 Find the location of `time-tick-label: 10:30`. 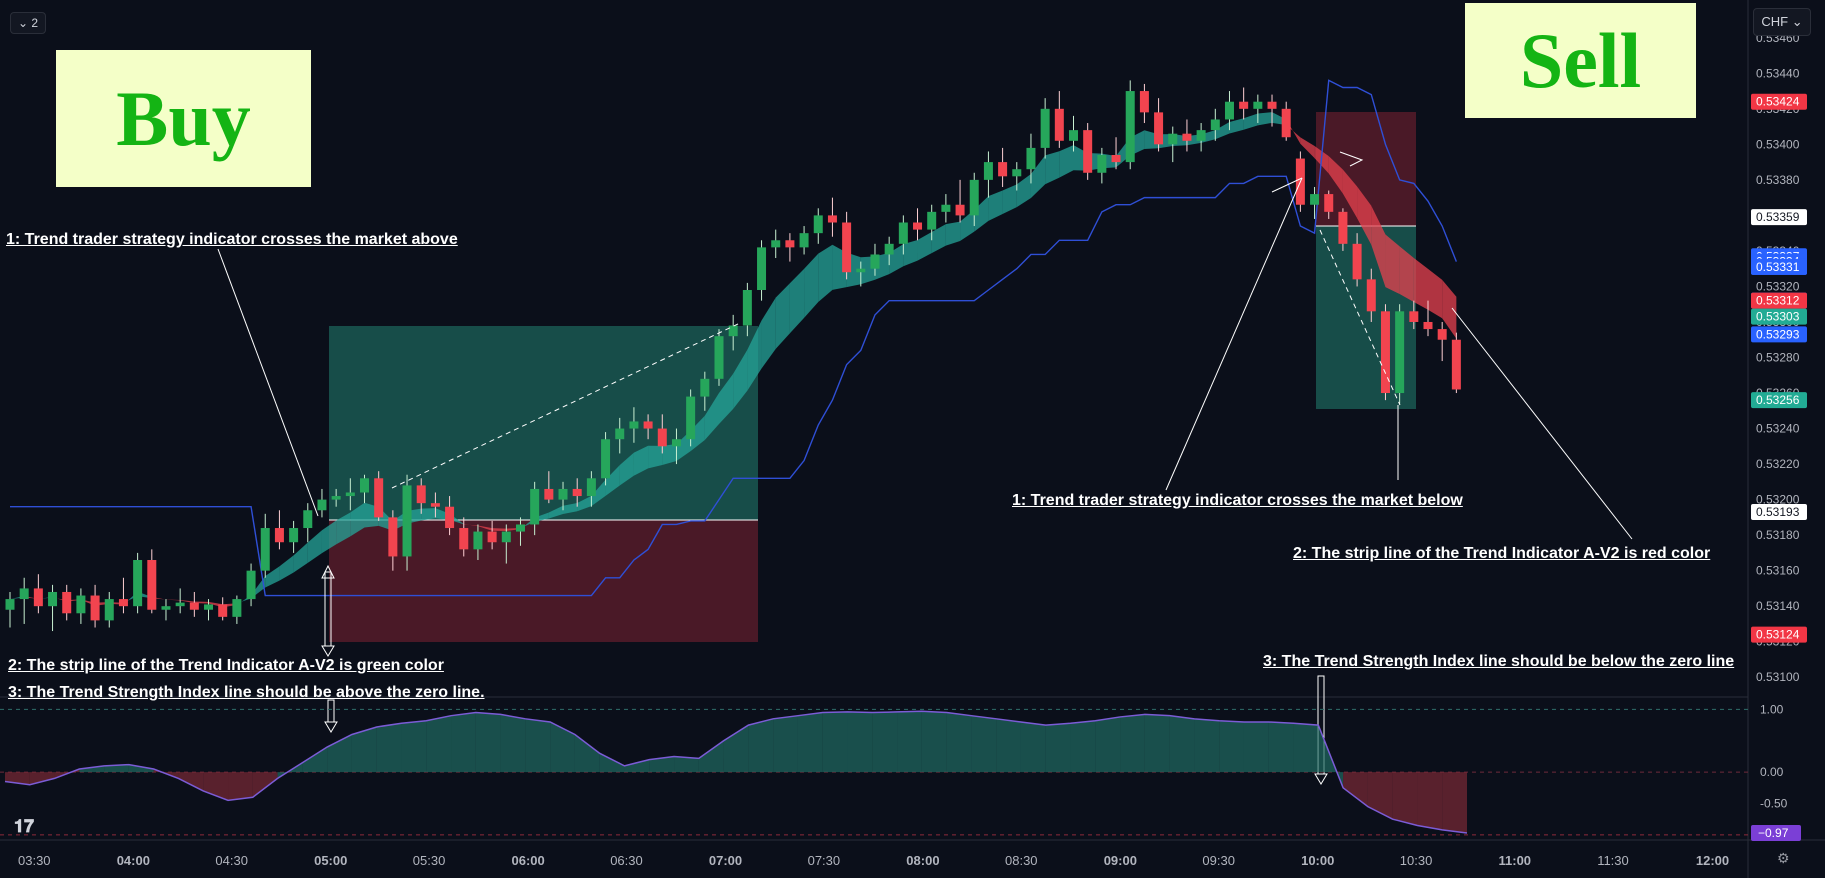

time-tick-label: 10:30 is located at coordinates (1416, 860).